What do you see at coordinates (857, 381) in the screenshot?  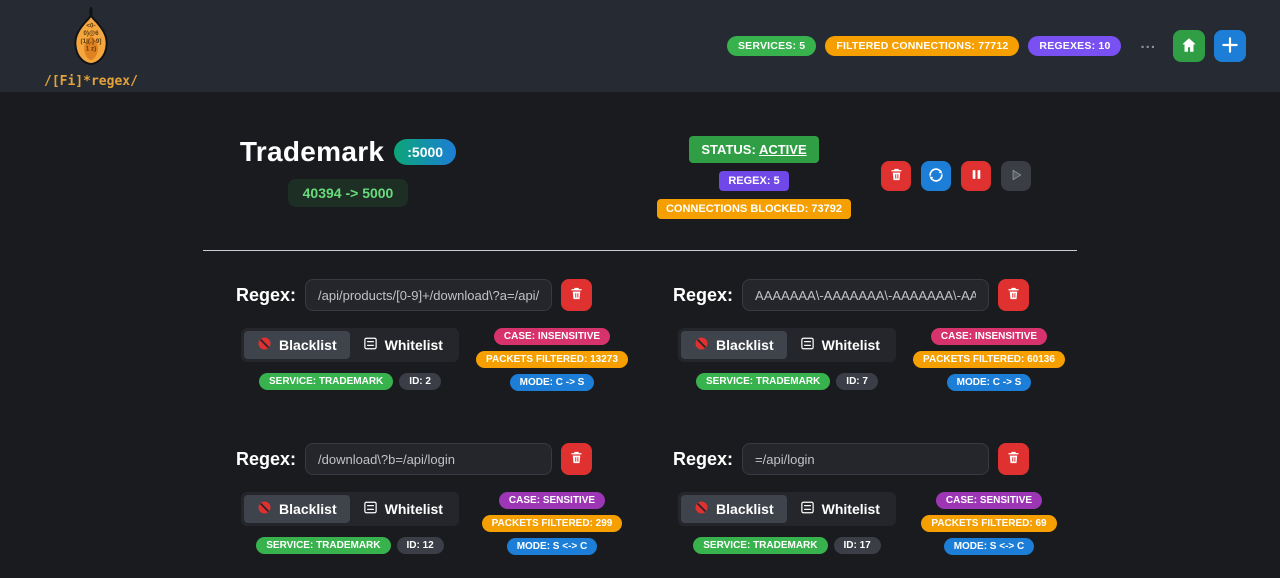 I see `regex-id-badge: ID: 7` at bounding box center [857, 381].